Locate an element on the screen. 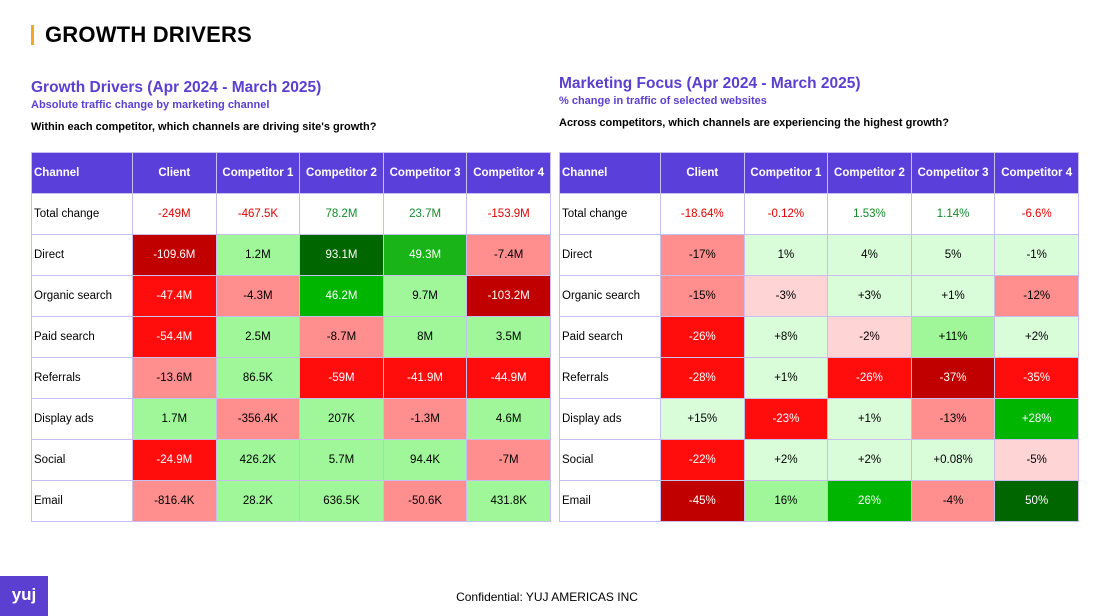 The height and width of the screenshot is (616, 1094). table-row-display-ads: Display ads +15% -23% +1% -13% +28% is located at coordinates (819, 419).